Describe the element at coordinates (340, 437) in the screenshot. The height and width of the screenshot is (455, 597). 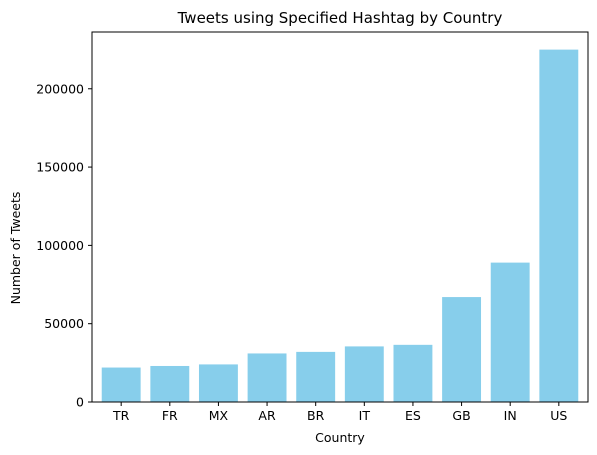
I see `x-axis-title: Country` at that location.